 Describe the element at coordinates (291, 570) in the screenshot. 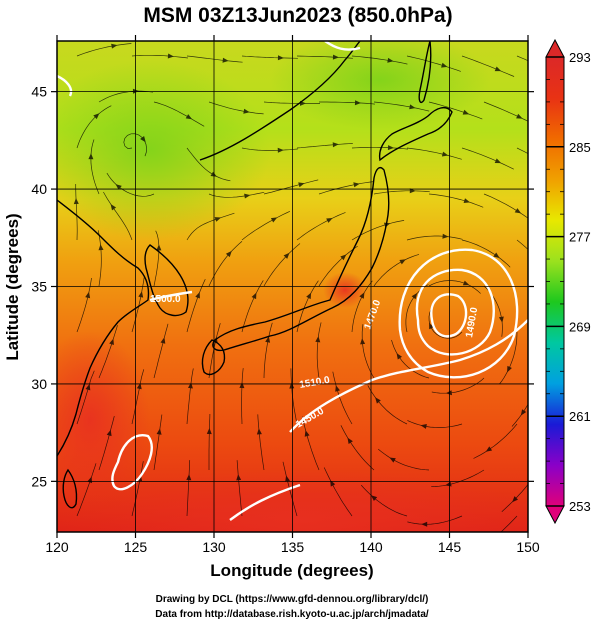

I see `x-axis-title: Longitude (degrees)` at that location.